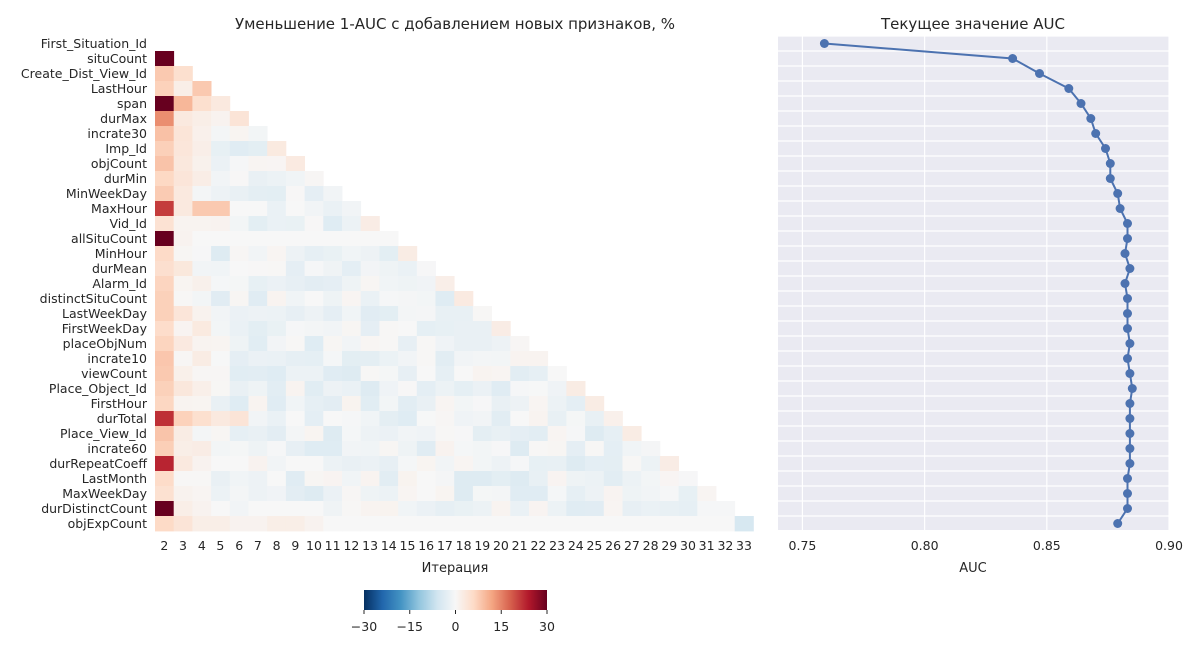 The height and width of the screenshot is (650, 1200). What do you see at coordinates (464, 545) in the screenshot?
I see `heatmap-column-label: 18` at bounding box center [464, 545].